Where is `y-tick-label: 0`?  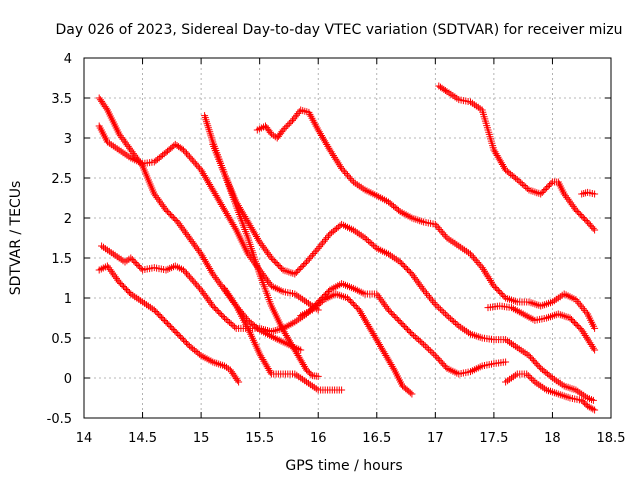
y-tick-label: 0 is located at coordinates (68, 379).